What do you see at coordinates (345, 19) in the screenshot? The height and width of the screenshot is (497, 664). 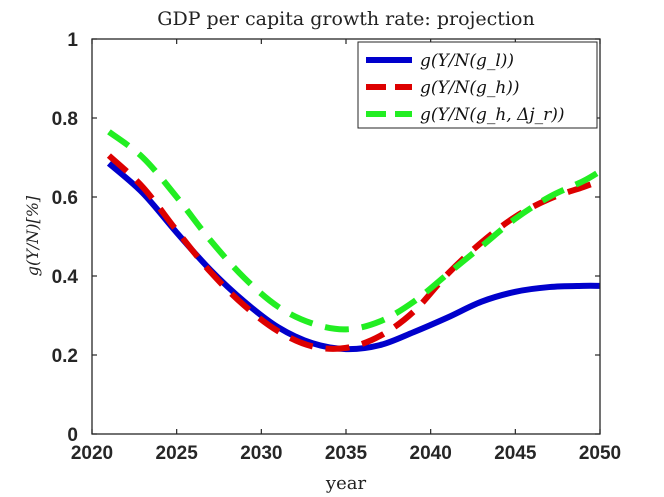 I see `chart-title: GDP per capita growth rate: projection` at bounding box center [345, 19].